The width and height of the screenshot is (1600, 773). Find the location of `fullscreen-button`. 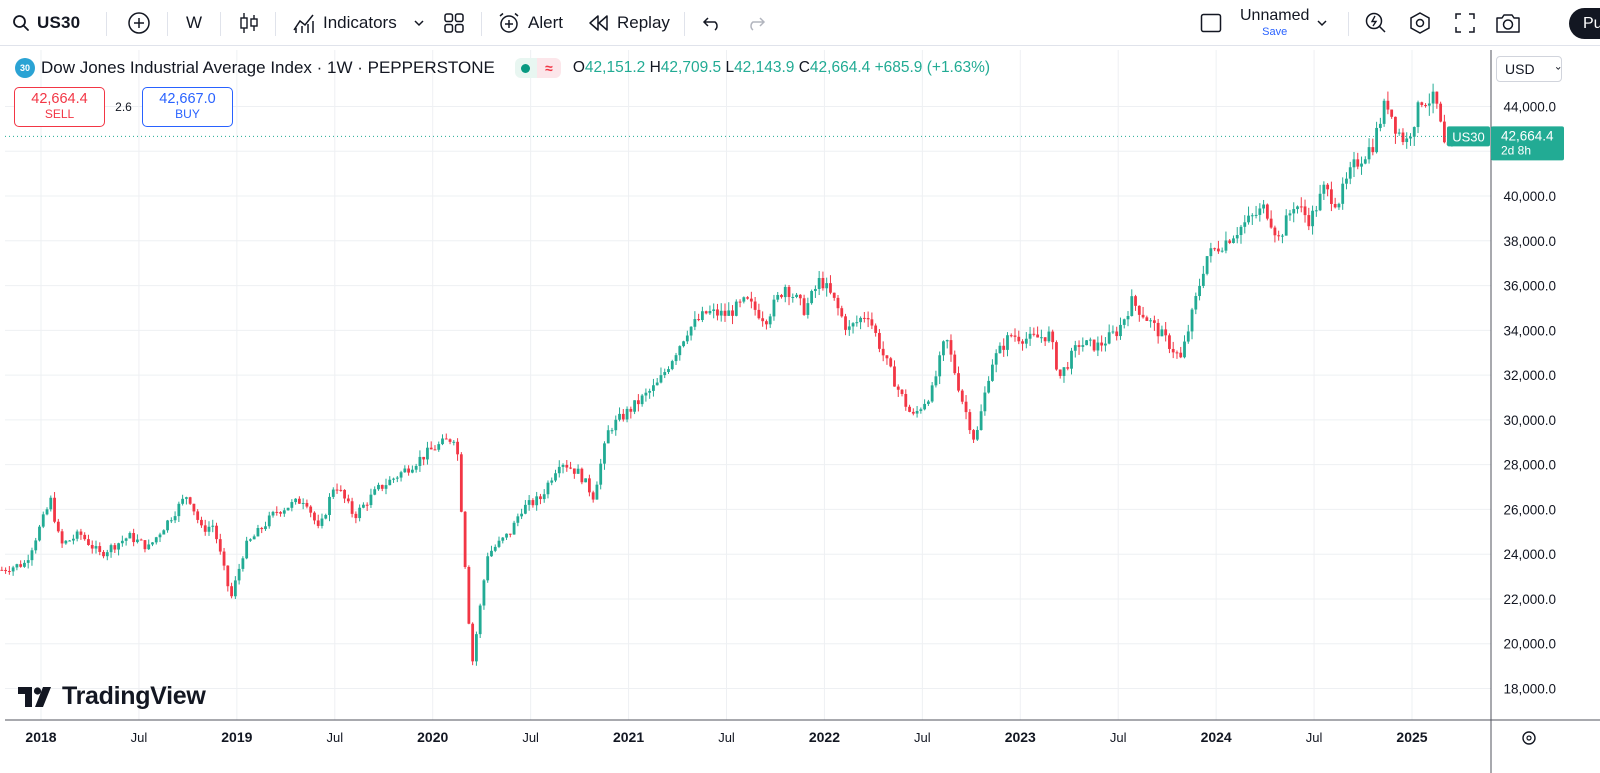

fullscreen-button is located at coordinates (1465, 23).